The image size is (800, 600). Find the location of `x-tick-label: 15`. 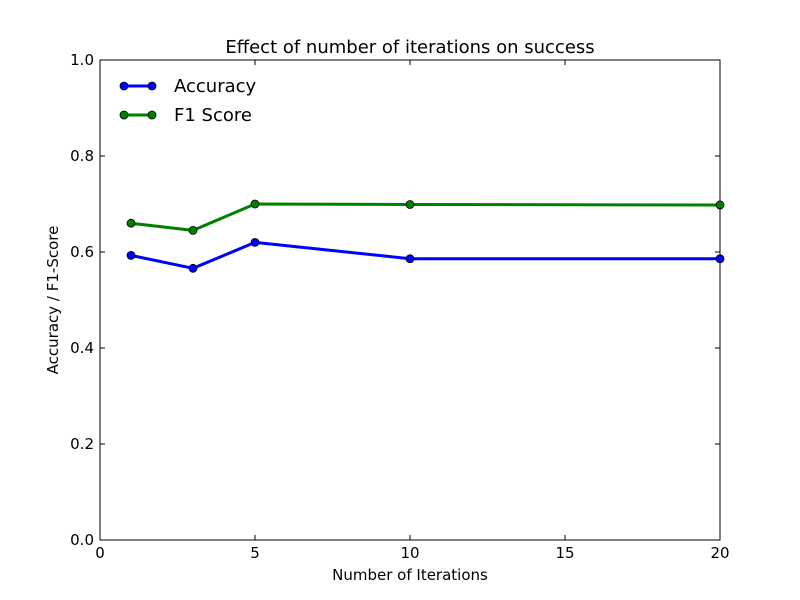

x-tick-label: 15 is located at coordinates (564, 553).